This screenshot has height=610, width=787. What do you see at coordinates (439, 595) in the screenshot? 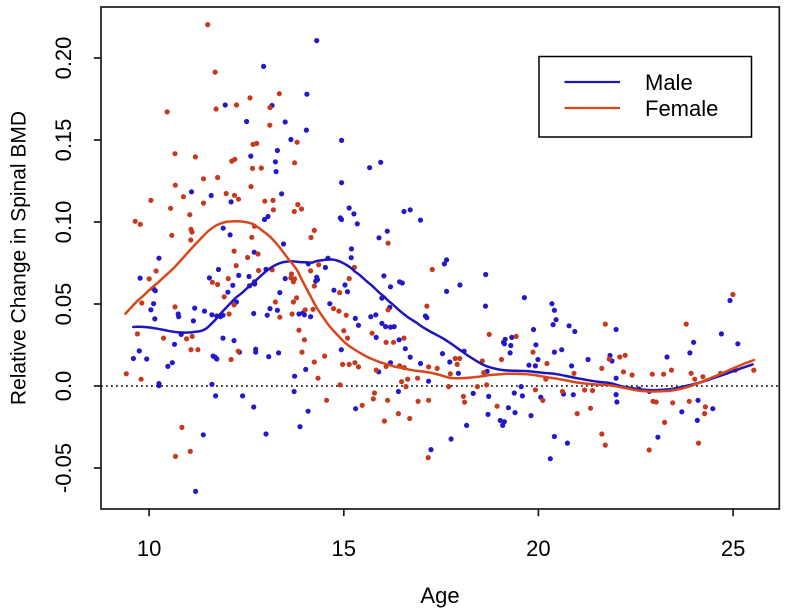
I see `svg-text: Age` at bounding box center [439, 595].